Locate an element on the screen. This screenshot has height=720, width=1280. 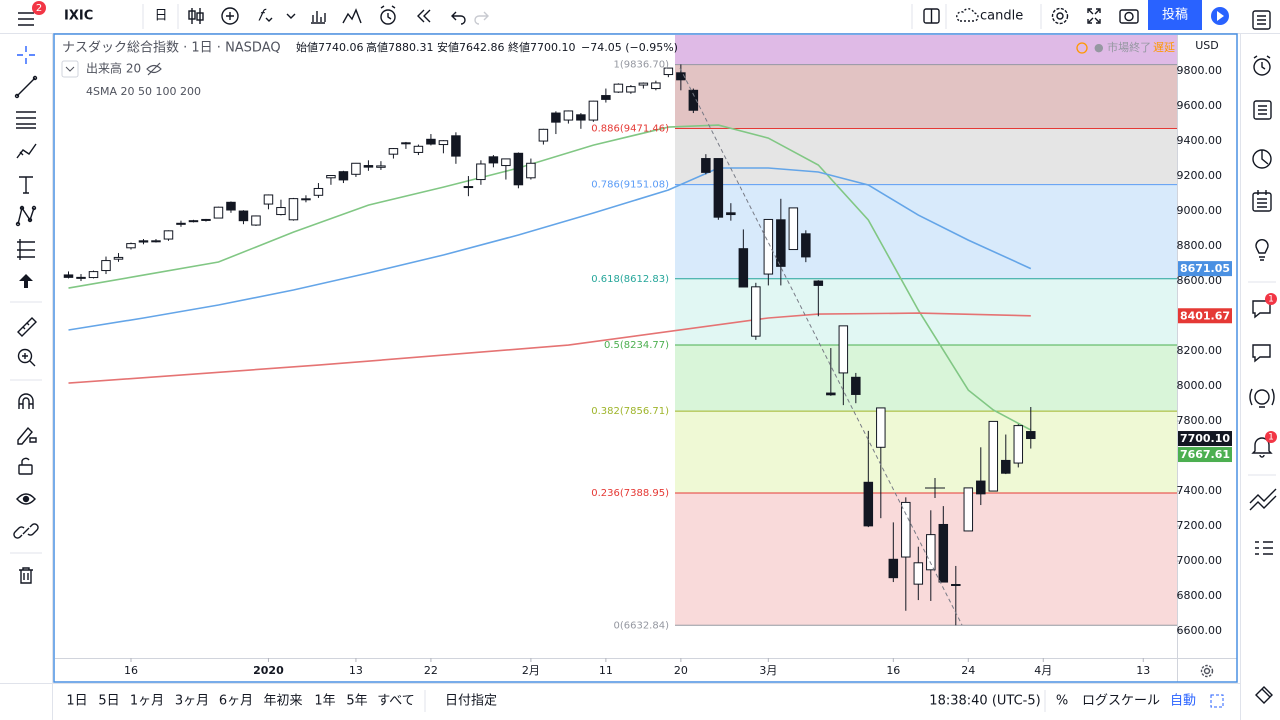
horizontal-line-tool is located at coordinates (26, 120).